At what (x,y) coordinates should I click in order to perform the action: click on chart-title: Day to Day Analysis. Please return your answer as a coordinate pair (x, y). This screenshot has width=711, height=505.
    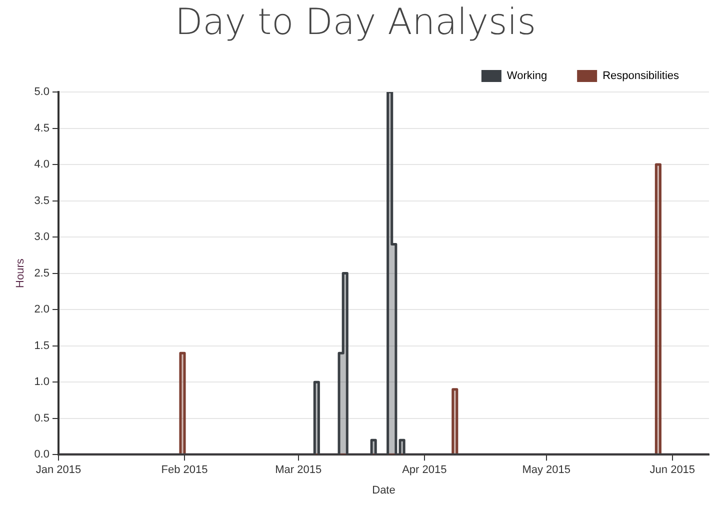
    Looking at the image, I should click on (355, 22).